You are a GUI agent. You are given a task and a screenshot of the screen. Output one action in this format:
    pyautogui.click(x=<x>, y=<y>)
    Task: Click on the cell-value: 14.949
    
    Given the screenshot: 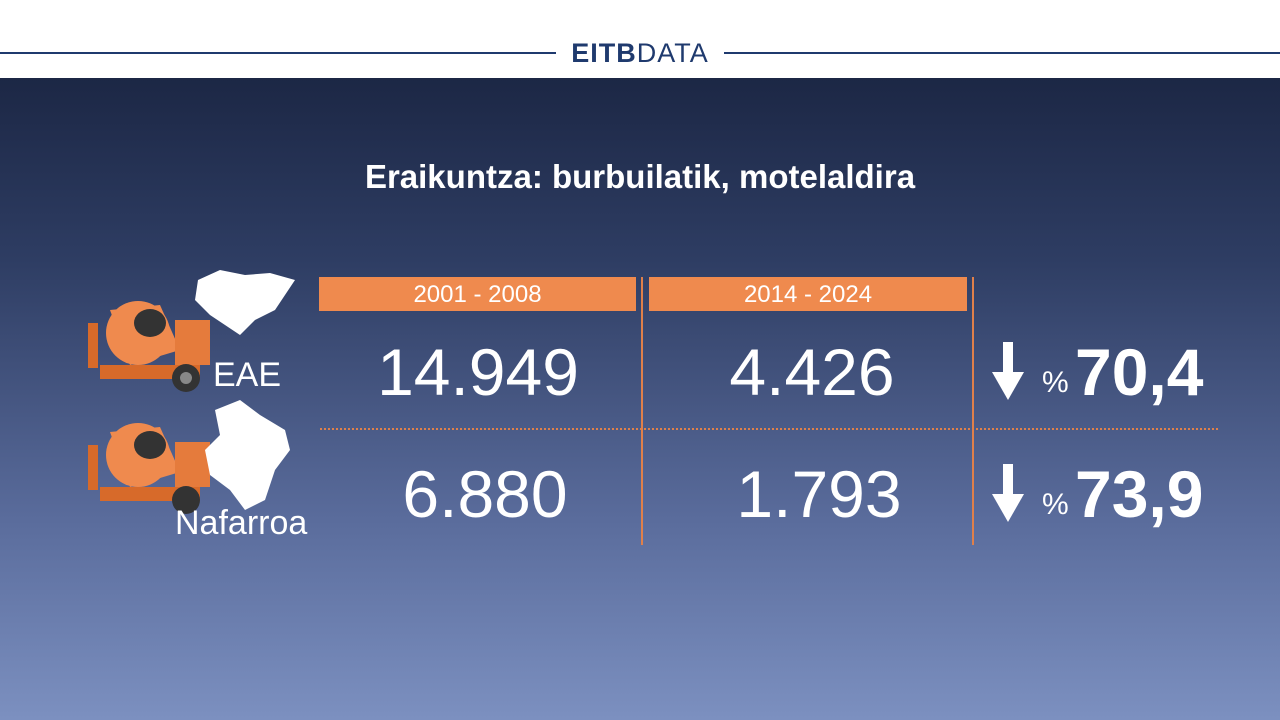 What is the action you would take?
    pyautogui.click(x=478, y=372)
    